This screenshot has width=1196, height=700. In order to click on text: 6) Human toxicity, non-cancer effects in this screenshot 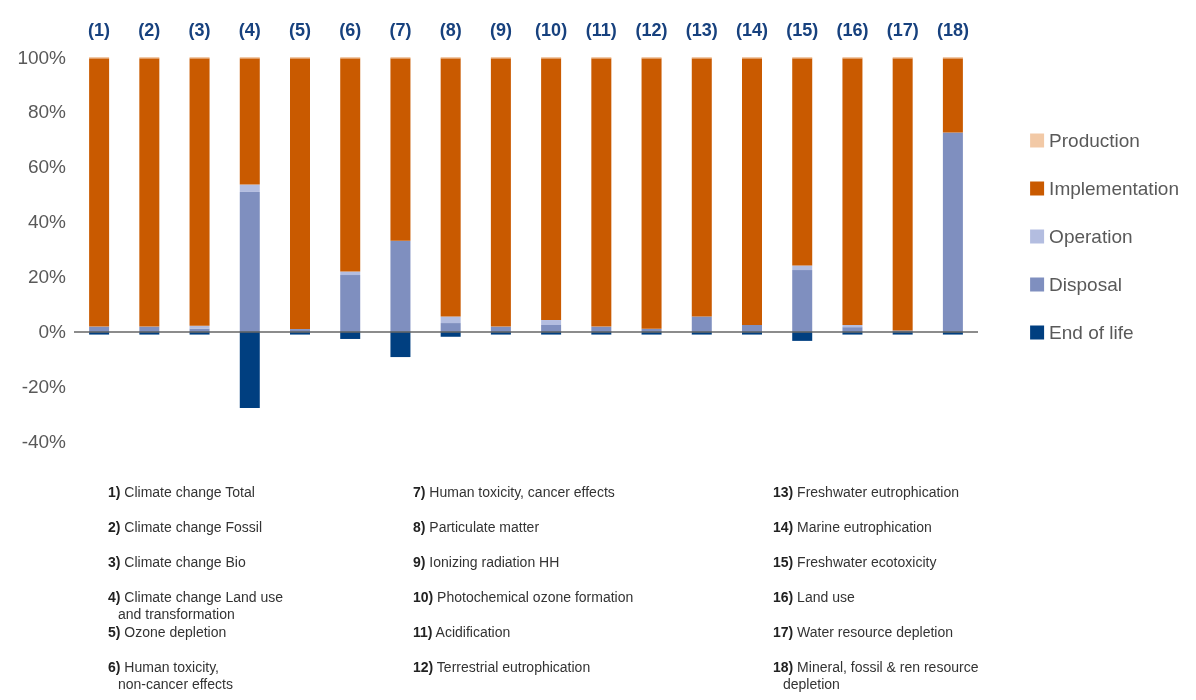, I will do `click(170, 675)`.